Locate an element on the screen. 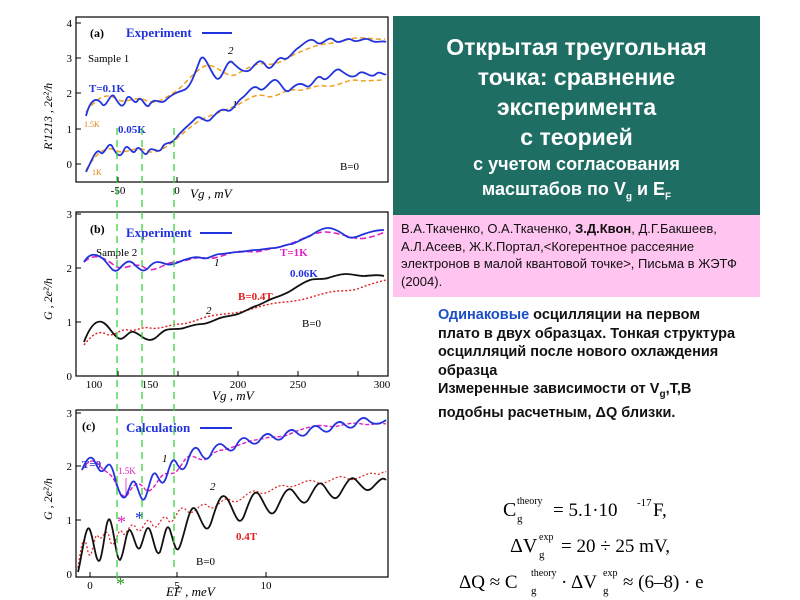 The width and height of the screenshot is (800, 600). description-part-2-sub: g is located at coordinates (662, 394).